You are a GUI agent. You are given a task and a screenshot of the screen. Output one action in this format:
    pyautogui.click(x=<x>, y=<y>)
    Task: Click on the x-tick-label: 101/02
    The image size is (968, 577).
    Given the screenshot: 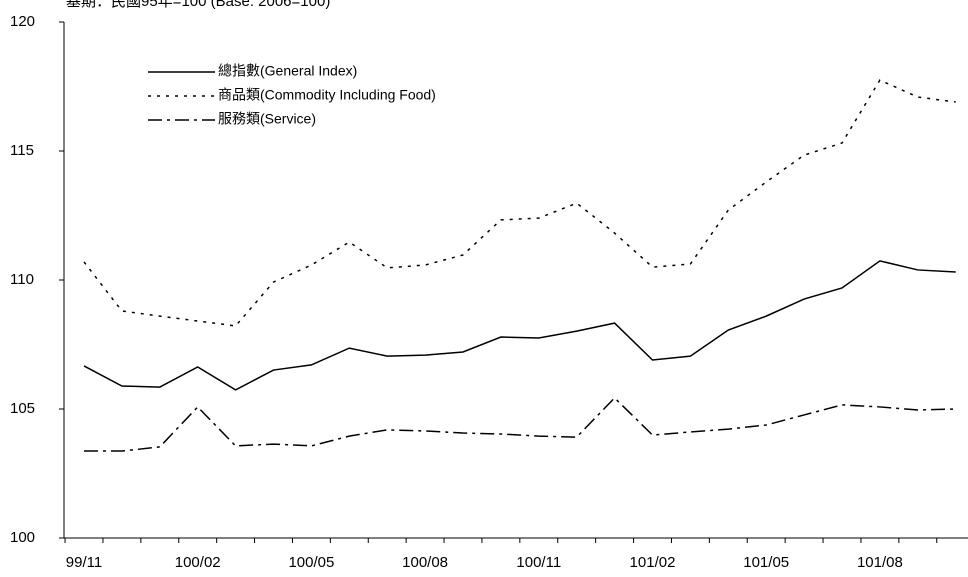 What is the action you would take?
    pyautogui.click(x=653, y=562)
    